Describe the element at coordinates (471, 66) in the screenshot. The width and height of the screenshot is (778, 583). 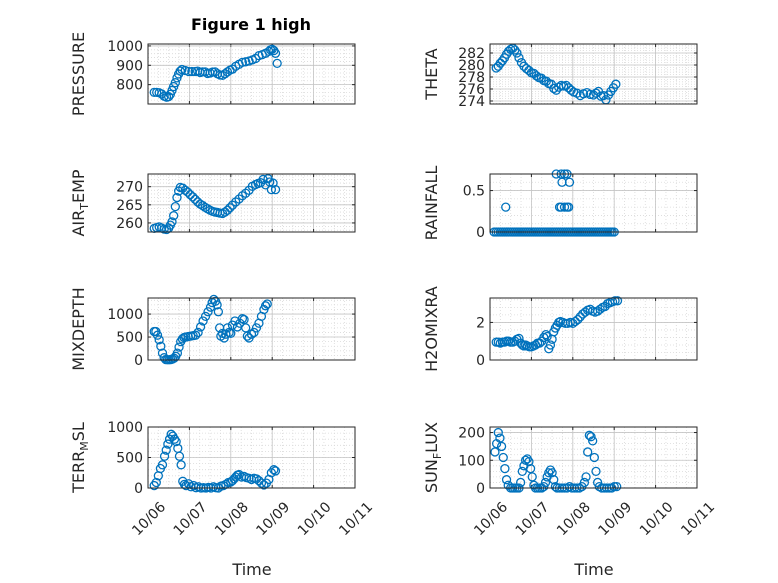
I see `y-tick-label: 280` at that location.